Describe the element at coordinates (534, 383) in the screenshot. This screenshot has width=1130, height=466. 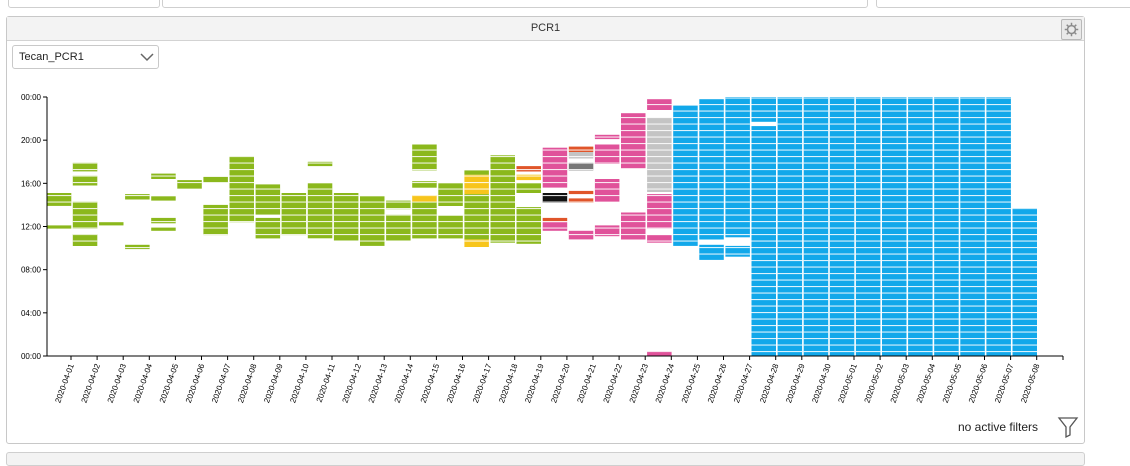
I see `x-tick-label: 2020-04-19` at that location.